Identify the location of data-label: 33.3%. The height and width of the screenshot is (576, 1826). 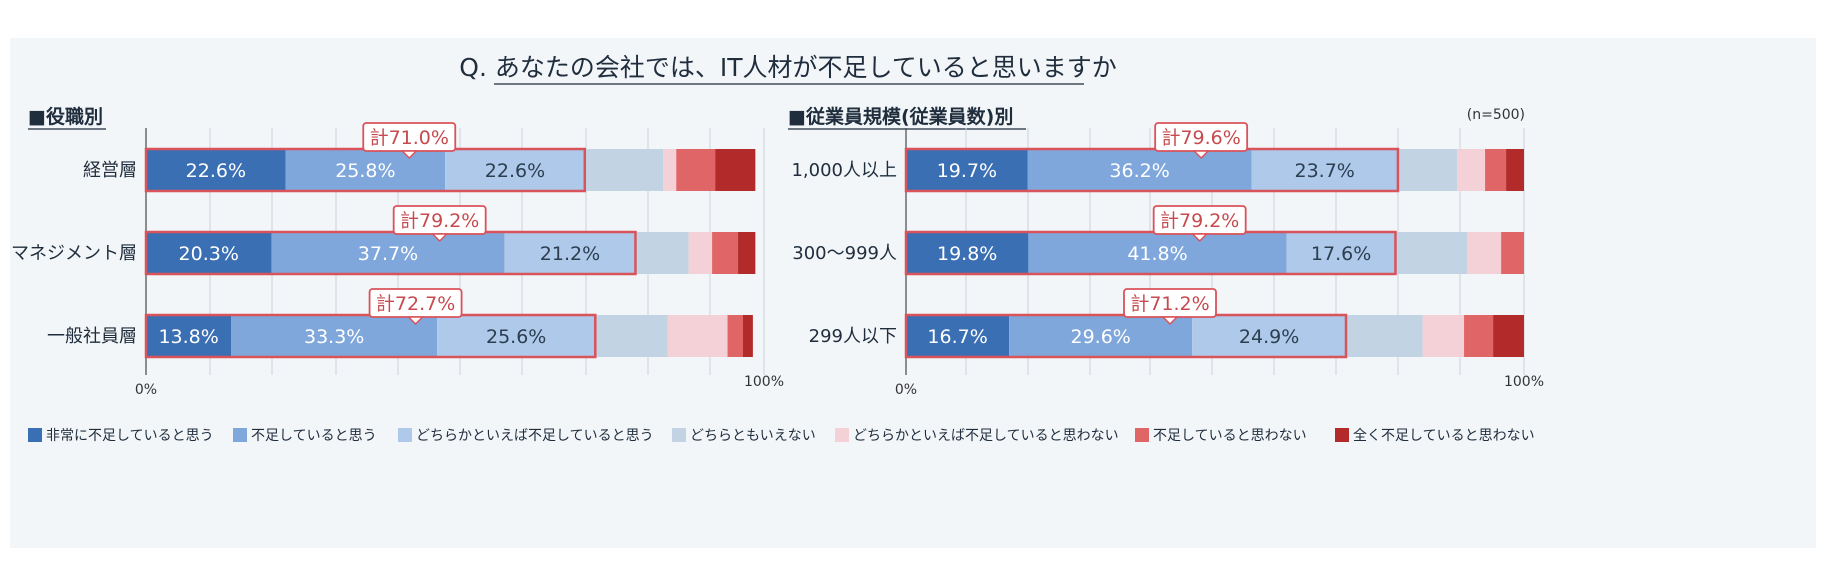
(334, 337).